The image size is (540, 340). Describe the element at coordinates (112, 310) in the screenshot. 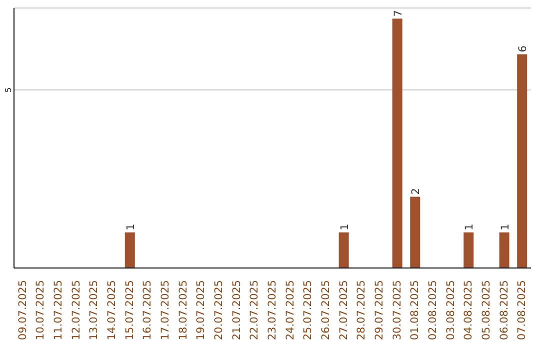

I see `x-tick-label: 14.07.2025` at that location.